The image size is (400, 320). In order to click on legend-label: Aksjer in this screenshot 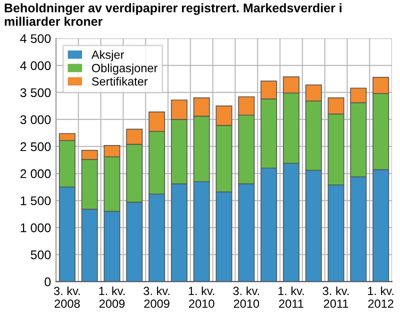, I will do `click(107, 56)`.